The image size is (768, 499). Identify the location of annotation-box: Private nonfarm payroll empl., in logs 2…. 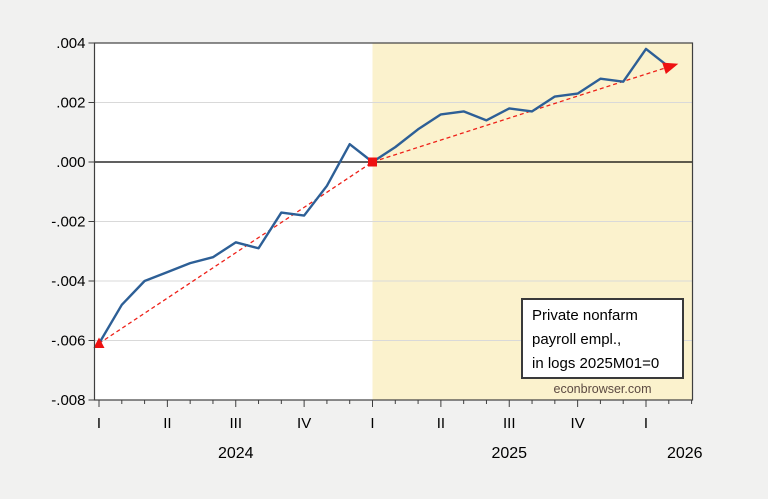
(602, 338).